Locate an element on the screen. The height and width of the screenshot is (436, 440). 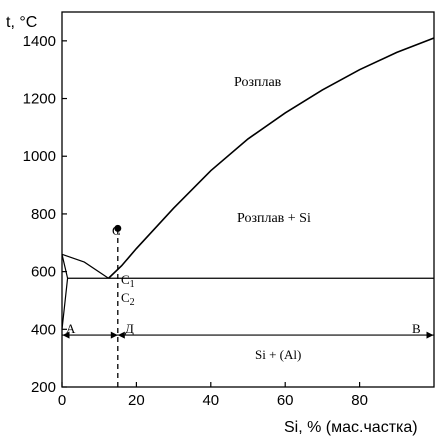
point-label-d: Д is located at coordinates (129, 328).